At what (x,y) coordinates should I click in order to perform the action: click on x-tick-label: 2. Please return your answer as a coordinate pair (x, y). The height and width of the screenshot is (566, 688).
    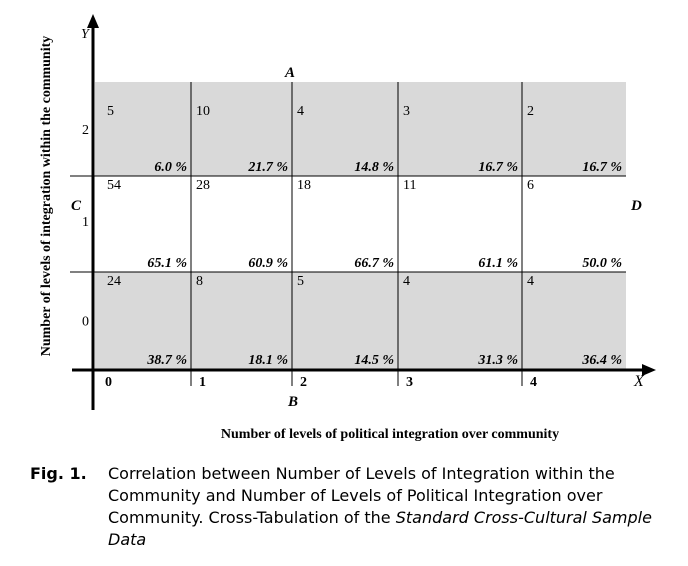
    Looking at the image, I should click on (303, 382).